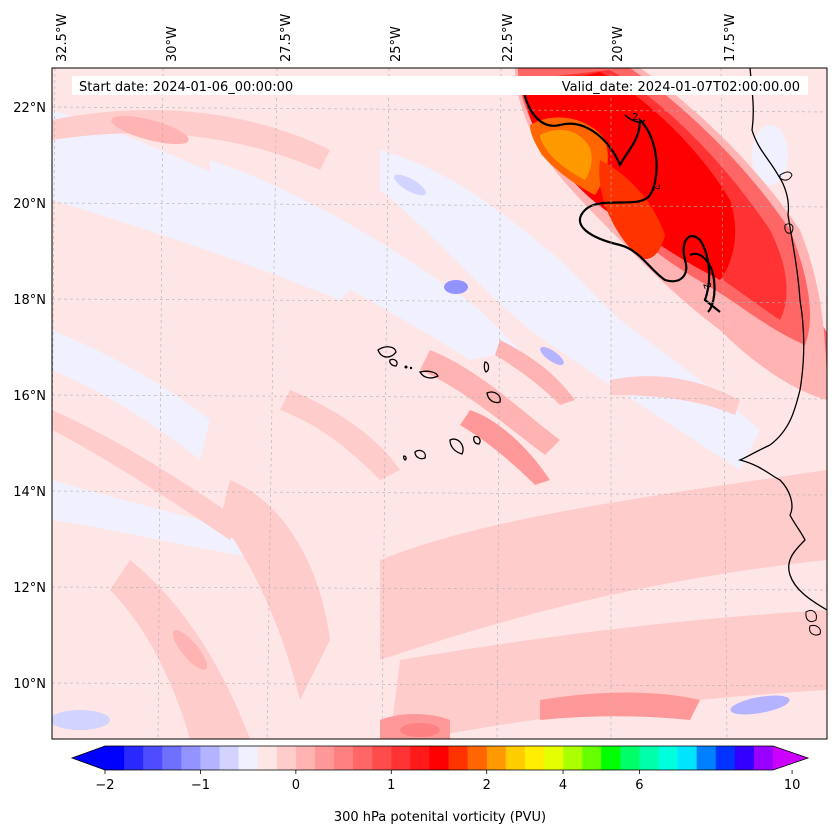 The width and height of the screenshot is (837, 836). I want to click on lon-tick-label: 22.5°W, so click(508, 38).